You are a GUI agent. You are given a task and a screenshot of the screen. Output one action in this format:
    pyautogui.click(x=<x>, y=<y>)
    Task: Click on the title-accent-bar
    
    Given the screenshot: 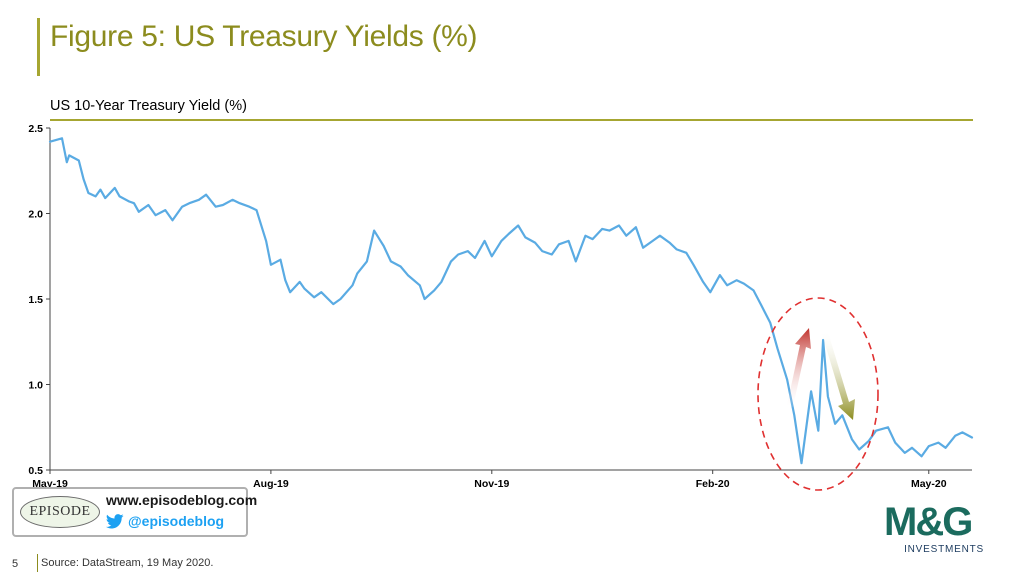 What is the action you would take?
    pyautogui.click(x=38, y=47)
    